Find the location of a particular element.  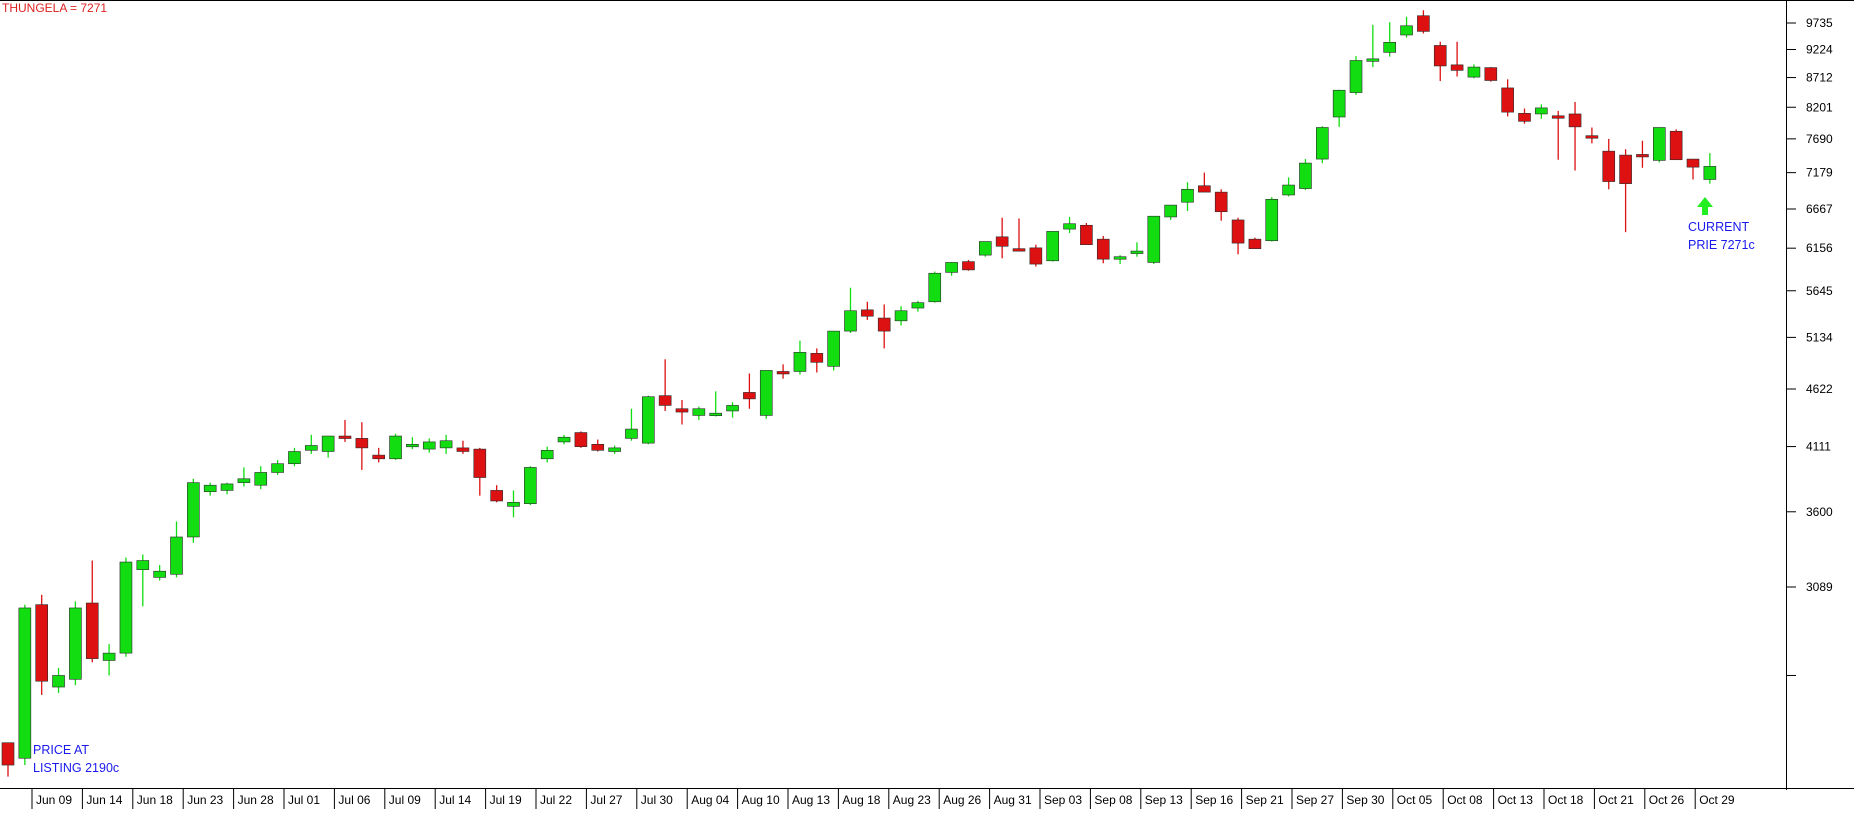

y-tick-label: 8201 is located at coordinates (1819, 107).